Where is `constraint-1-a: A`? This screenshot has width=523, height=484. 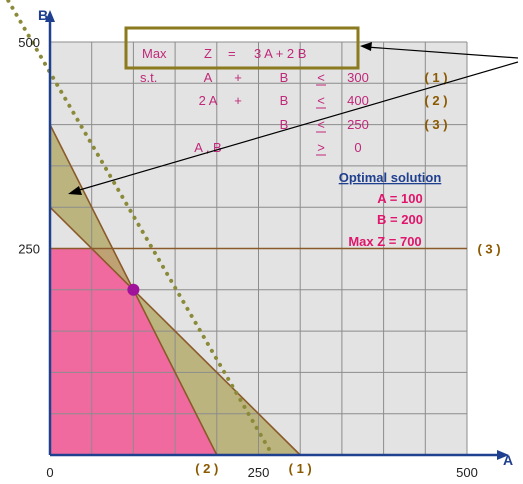
constraint-1-a: A is located at coordinates (208, 77).